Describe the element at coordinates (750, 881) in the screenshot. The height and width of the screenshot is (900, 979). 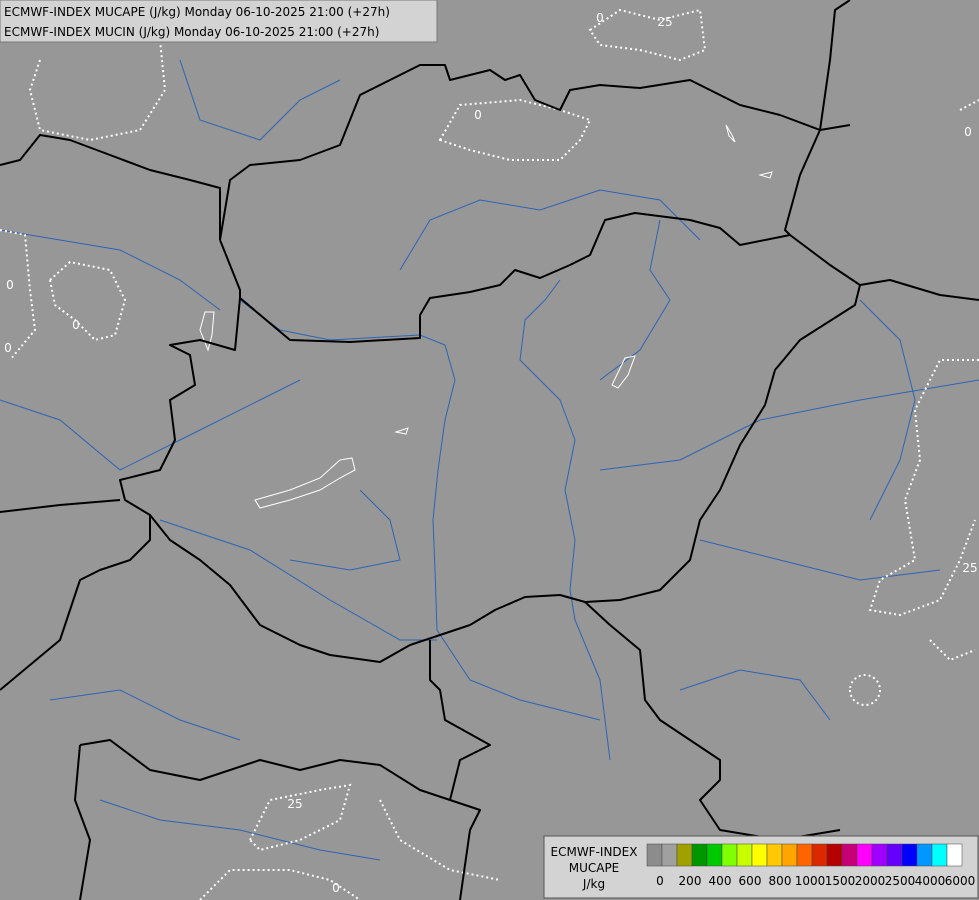
I see `legend-label: 600` at that location.